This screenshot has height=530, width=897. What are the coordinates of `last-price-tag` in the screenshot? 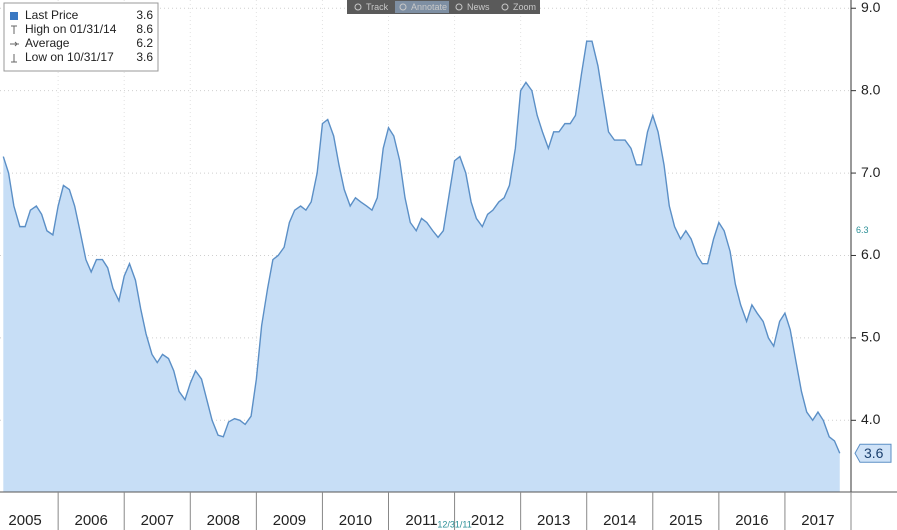 It's located at (873, 453).